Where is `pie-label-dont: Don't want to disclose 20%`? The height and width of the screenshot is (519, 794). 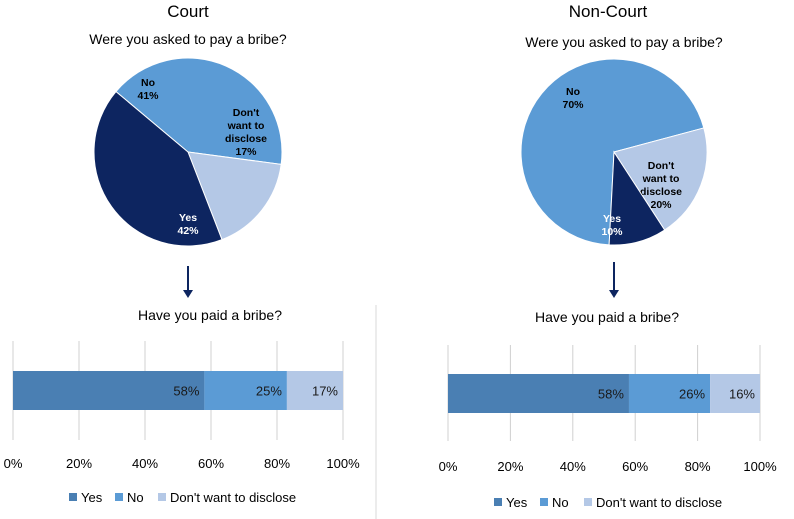 pie-label-dont: Don't want to disclose 20% is located at coordinates (661, 185).